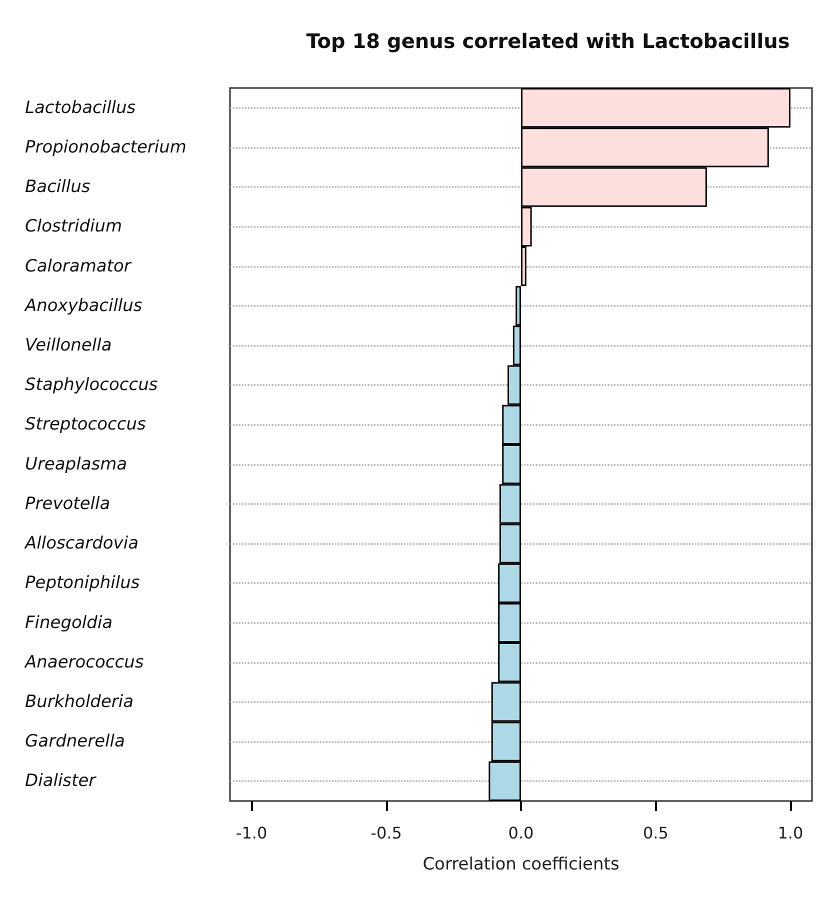 The height and width of the screenshot is (921, 835). Describe the element at coordinates (69, 622) in the screenshot. I see `y-tick-label: Finegoldia` at that location.